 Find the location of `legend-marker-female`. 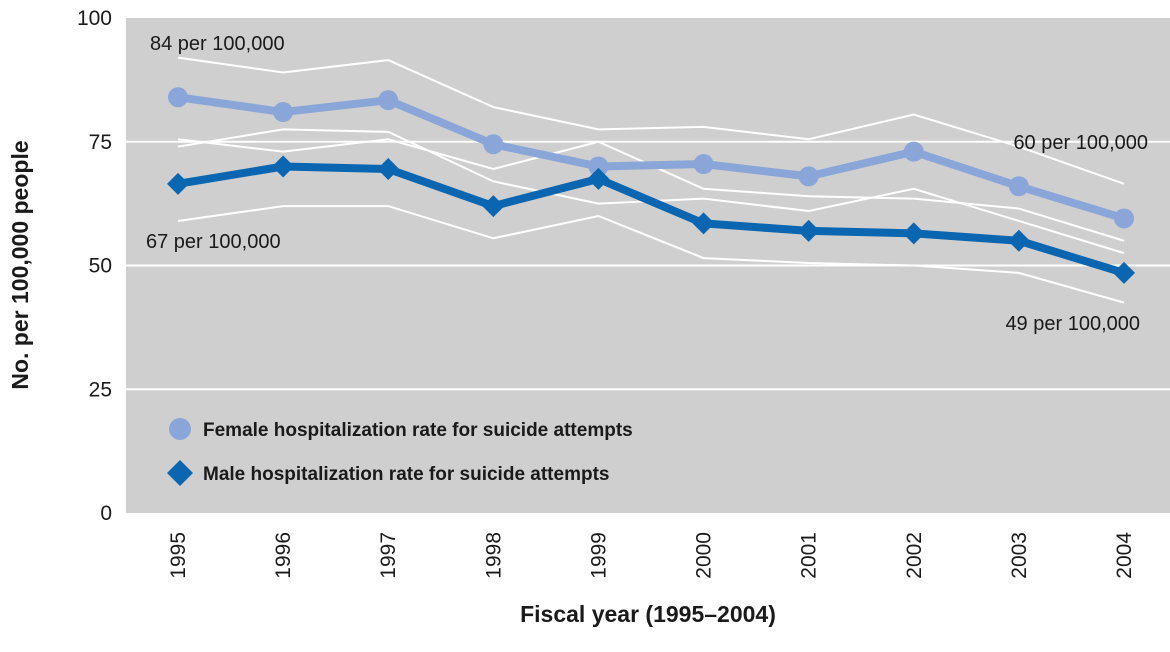

legend-marker-female is located at coordinates (180, 429).